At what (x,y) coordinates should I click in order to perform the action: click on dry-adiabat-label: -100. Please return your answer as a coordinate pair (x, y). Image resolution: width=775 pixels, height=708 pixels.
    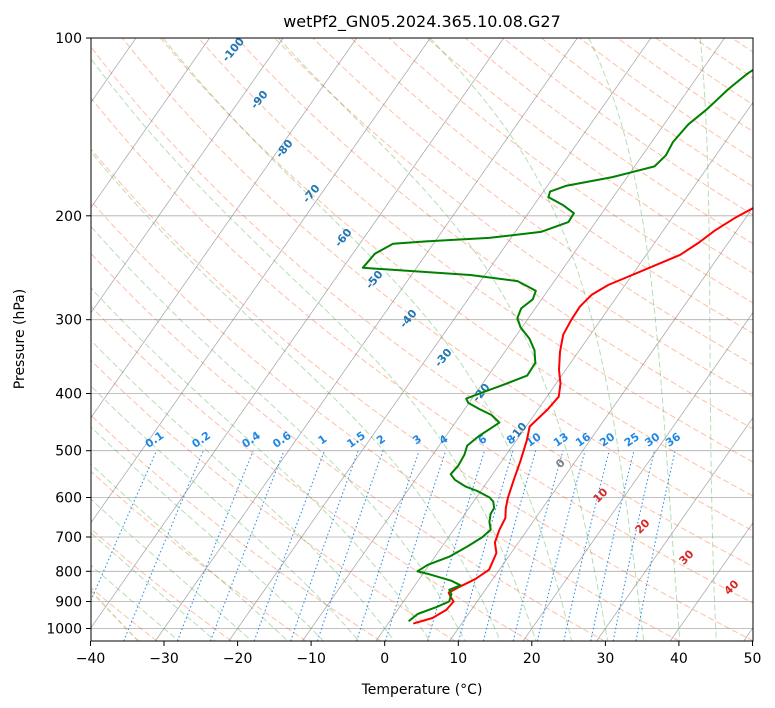
    Looking at the image, I should click on (233, 50).